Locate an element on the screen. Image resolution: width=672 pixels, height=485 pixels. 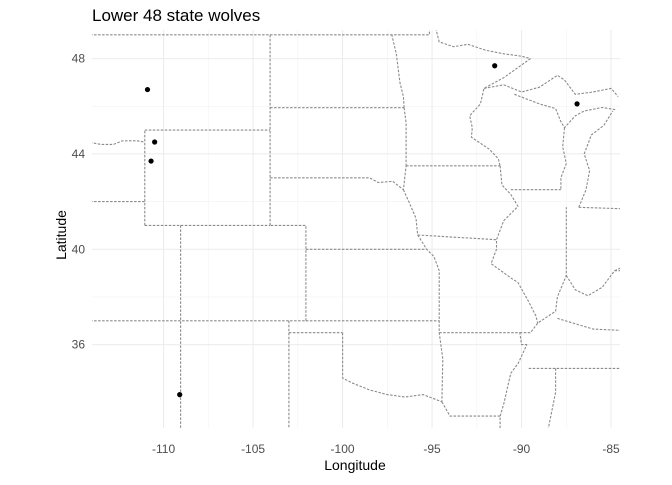
y-tick-label: 40 is located at coordinates (79, 249).